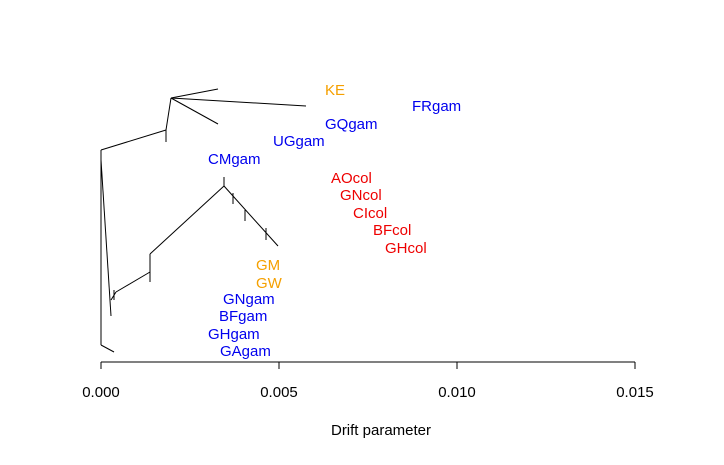 Image resolution: width=724 pixels, height=465 pixels. I want to click on tip-label-aocol: AOcol, so click(351, 178).